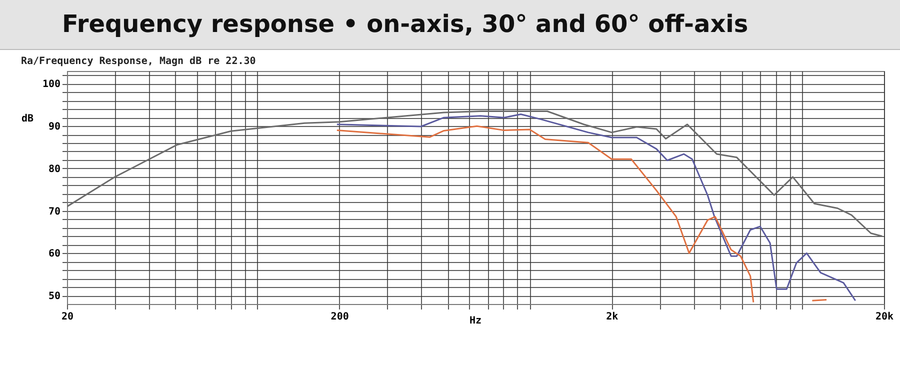 The image size is (900, 377). Describe the element at coordinates (612, 317) in the screenshot. I see `x-tick-label: 2k` at that location.